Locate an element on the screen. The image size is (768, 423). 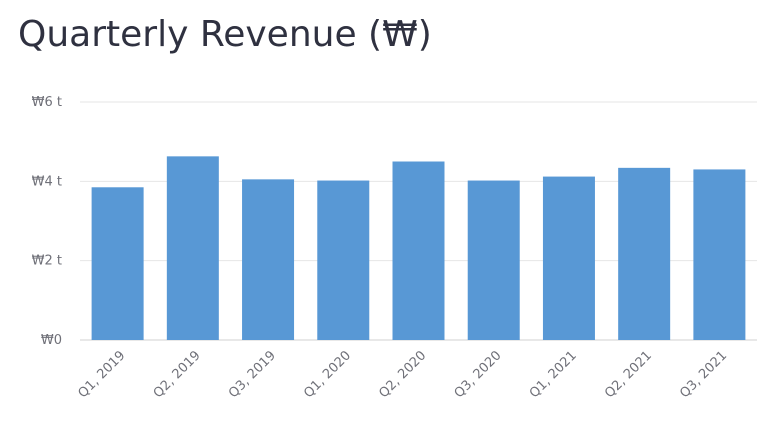
y-tick-label: ₩0 is located at coordinates (51, 340).